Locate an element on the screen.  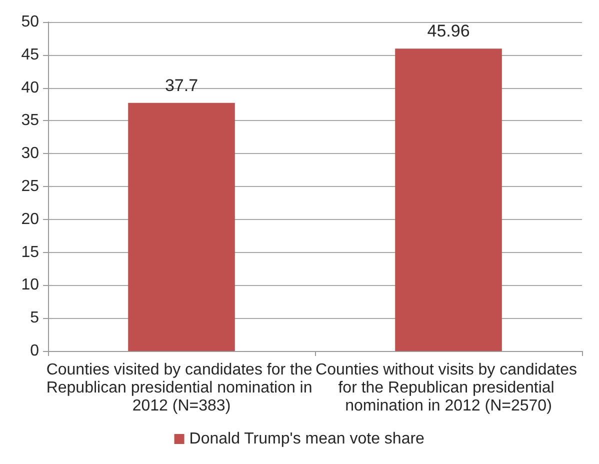
y-tick-label: 25 is located at coordinates (30, 186).